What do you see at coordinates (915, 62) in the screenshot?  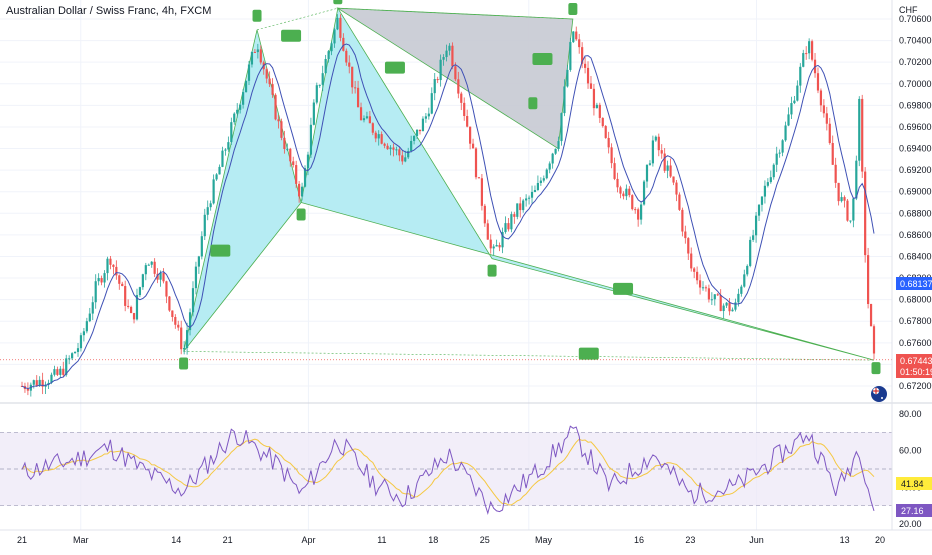 I see `price-tick-label: 0.70200` at bounding box center [915, 62].